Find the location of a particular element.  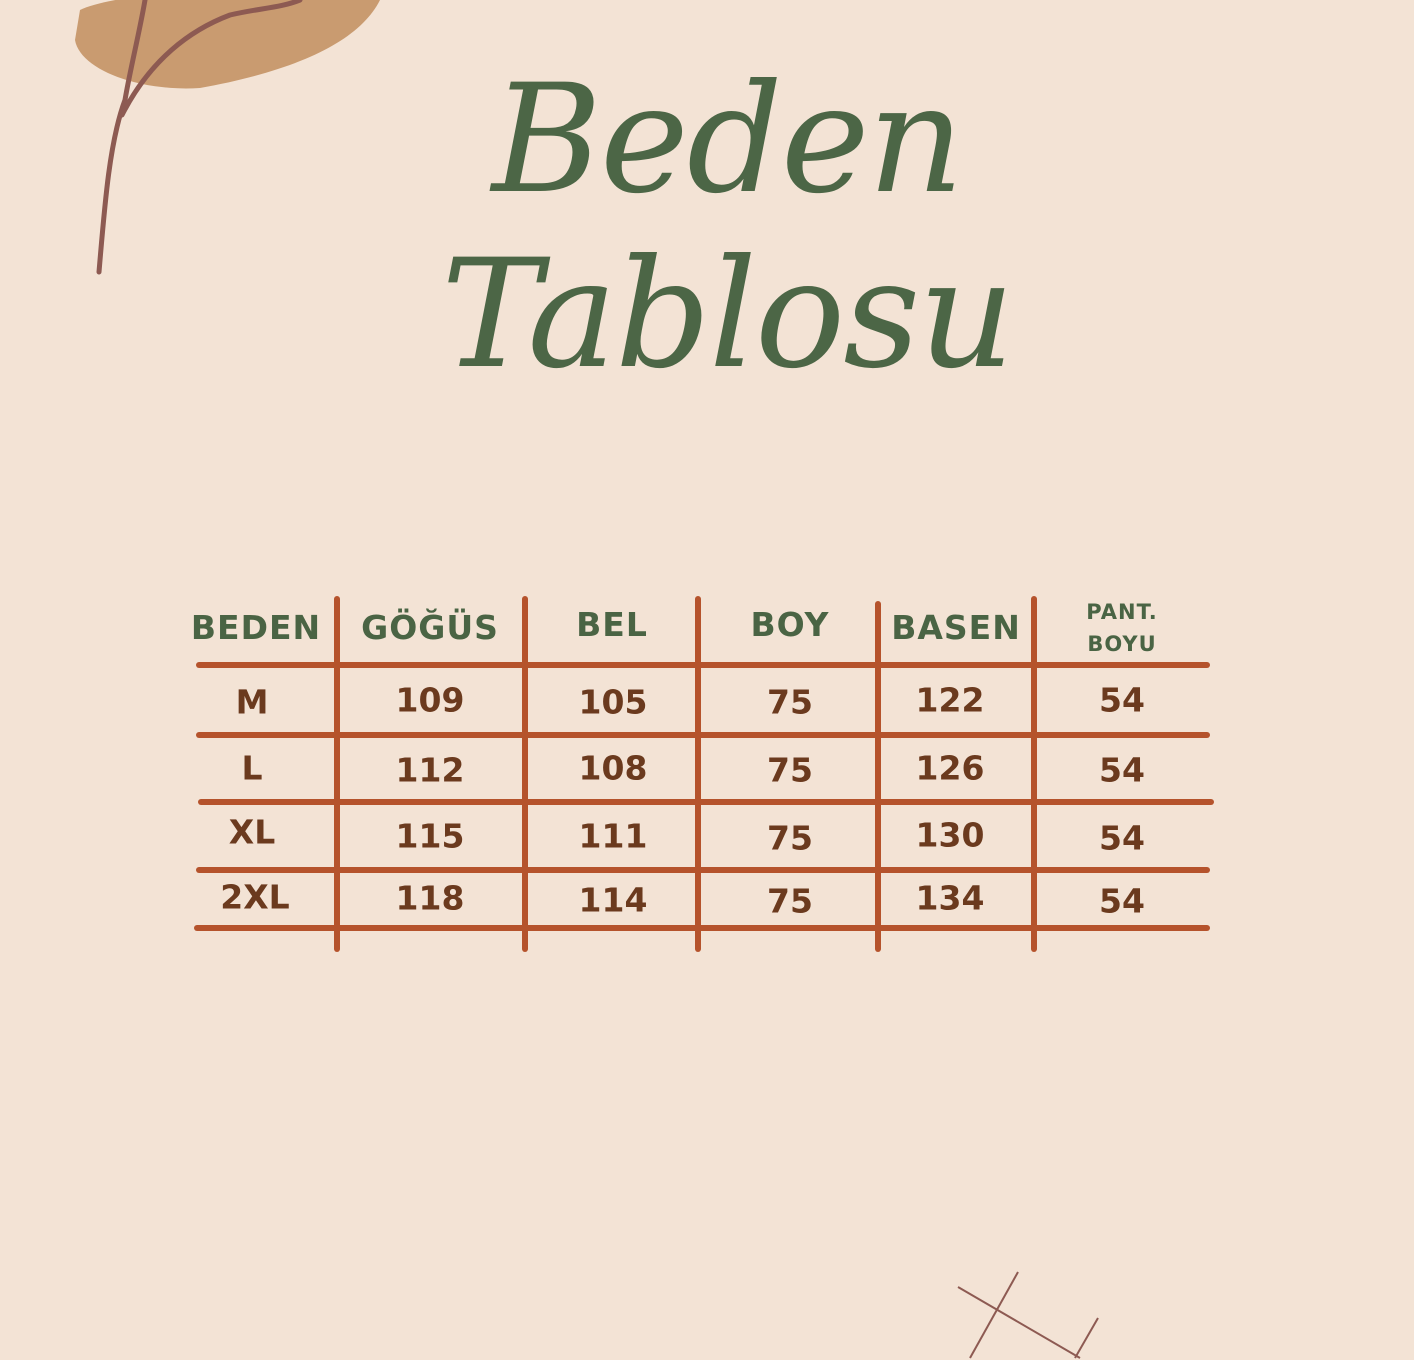

cell-basen: 134 is located at coordinates (950, 898).